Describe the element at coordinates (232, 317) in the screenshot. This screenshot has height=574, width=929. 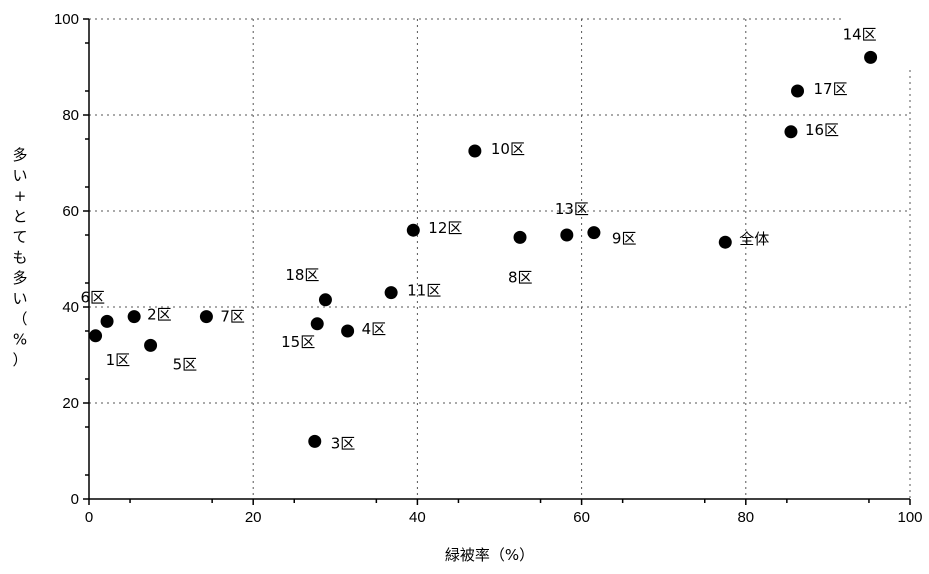
I see `point-label: 7区` at that location.